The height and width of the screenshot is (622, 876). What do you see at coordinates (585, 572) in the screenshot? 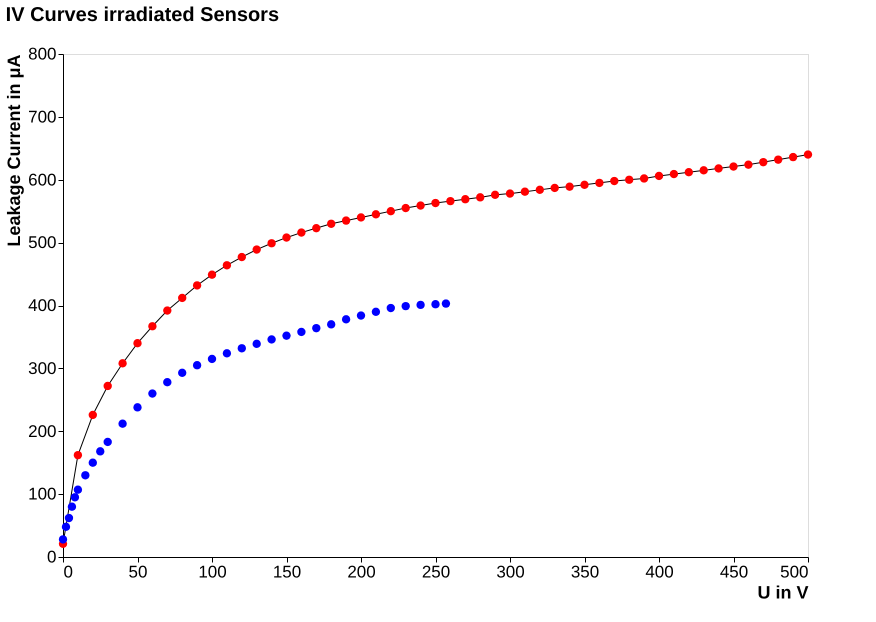
I see `x-tick-label: 350` at bounding box center [585, 572].